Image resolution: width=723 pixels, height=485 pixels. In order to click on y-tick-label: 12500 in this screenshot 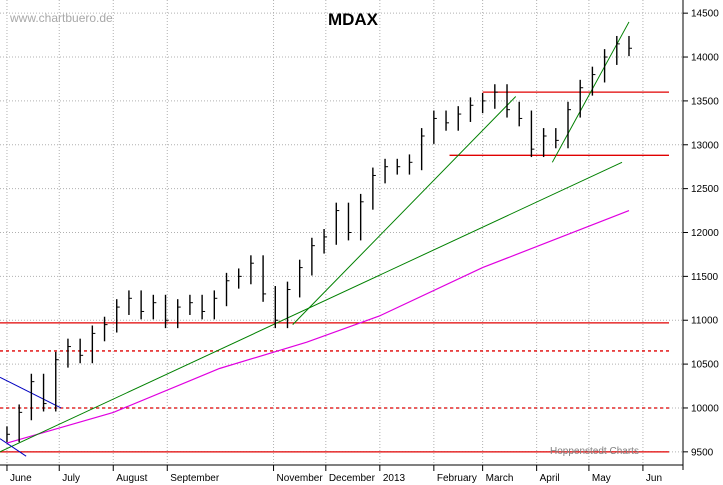, I will do `click(705, 189)`.